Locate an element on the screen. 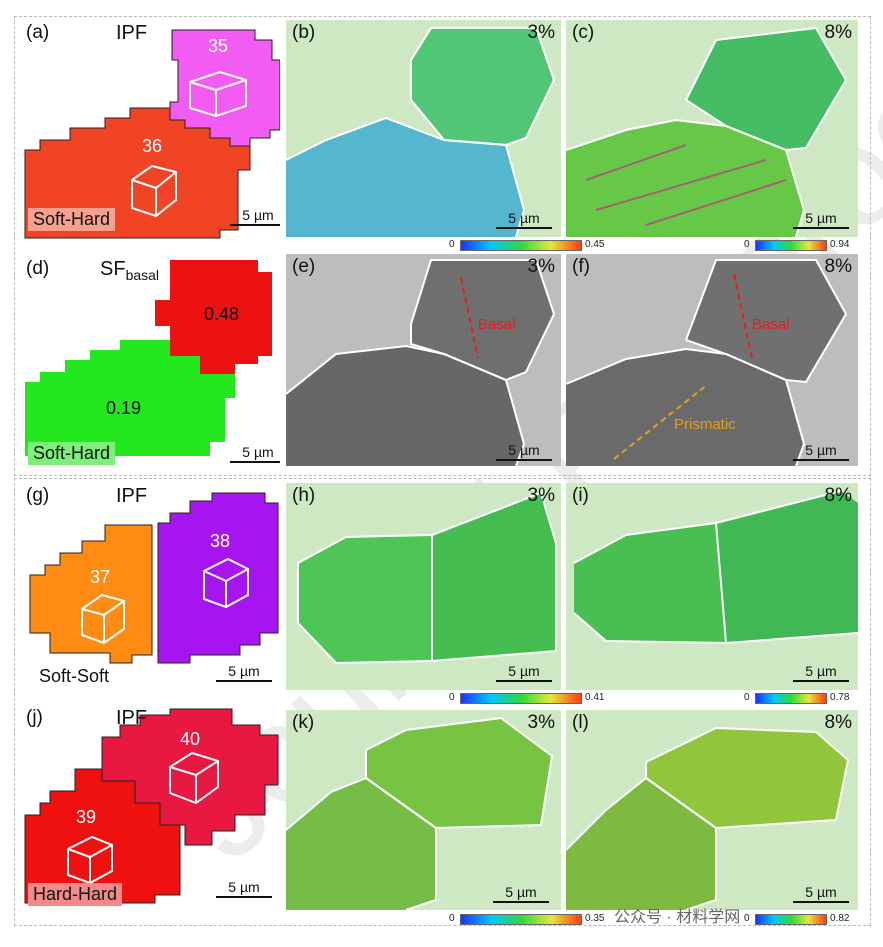 This screenshot has width=883, height=947. cbar-max: 0.82 is located at coordinates (840, 918).